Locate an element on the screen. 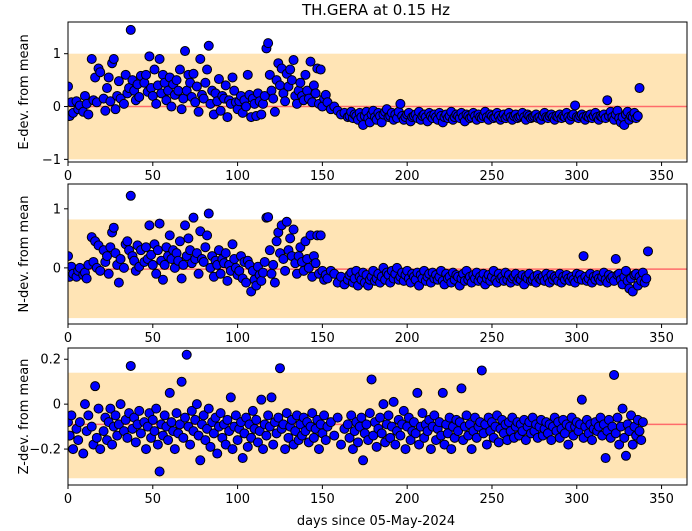 The width and height of the screenshot is (692, 531). x-tick-label: 250 is located at coordinates (492, 176).